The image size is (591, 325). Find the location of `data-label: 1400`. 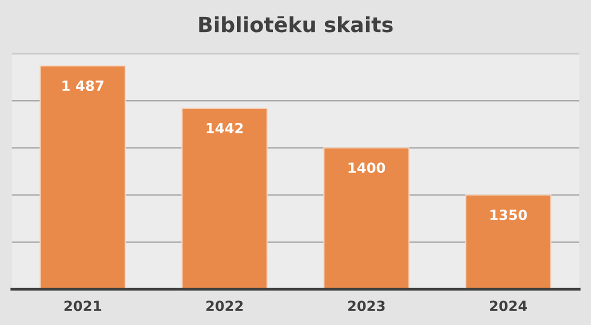

data-label: 1400 is located at coordinates (367, 167).